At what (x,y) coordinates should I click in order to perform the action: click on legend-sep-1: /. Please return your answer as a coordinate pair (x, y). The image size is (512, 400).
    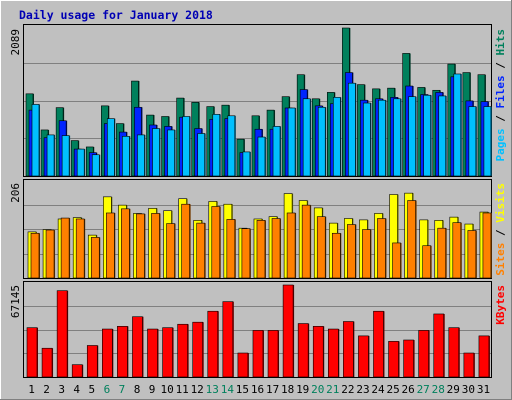
    Looking at the image, I should click on (500, 119).